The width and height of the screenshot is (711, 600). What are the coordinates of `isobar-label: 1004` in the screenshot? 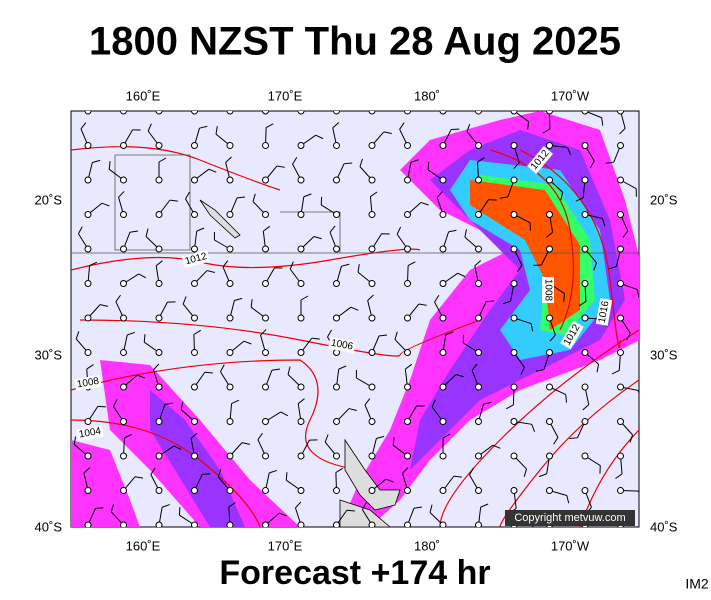 It's located at (90, 433).